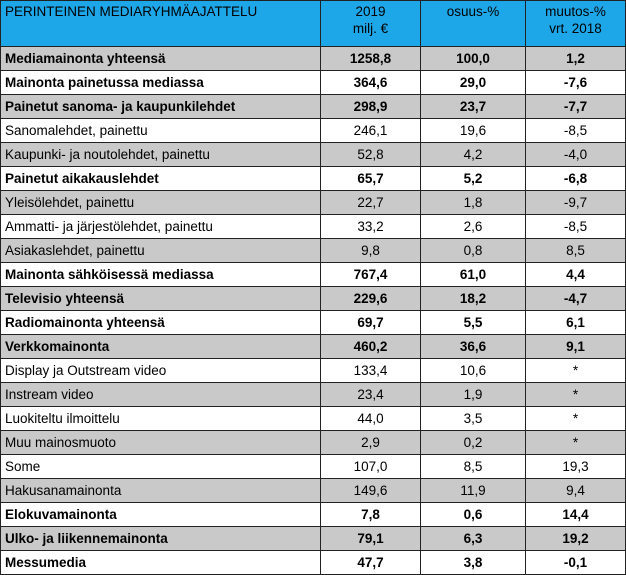  Describe the element at coordinates (575, 202) in the screenshot. I see `row-change: -9,7` at that location.